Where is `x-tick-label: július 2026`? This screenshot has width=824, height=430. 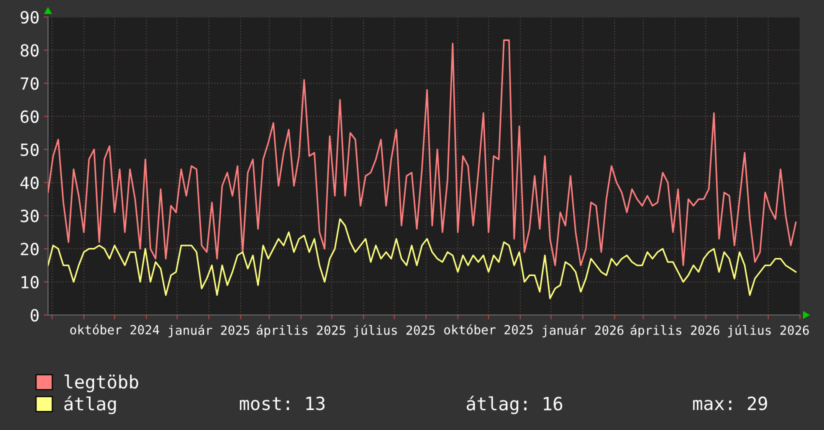 x-tick-label: július 2026 is located at coordinates (768, 331).